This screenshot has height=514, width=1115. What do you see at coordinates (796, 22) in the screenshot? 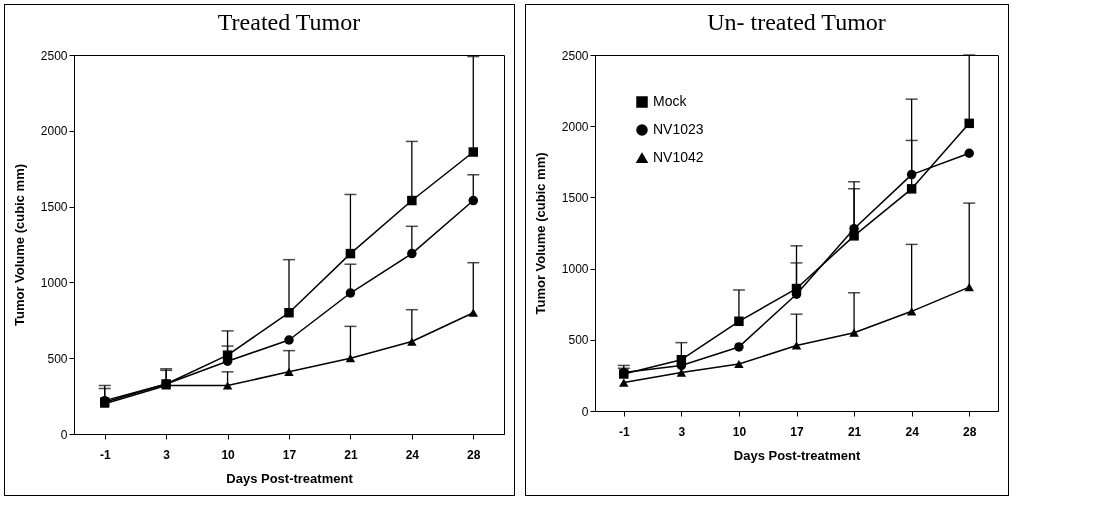
I see `chart-title: Un- treated Tumor` at bounding box center [796, 22].